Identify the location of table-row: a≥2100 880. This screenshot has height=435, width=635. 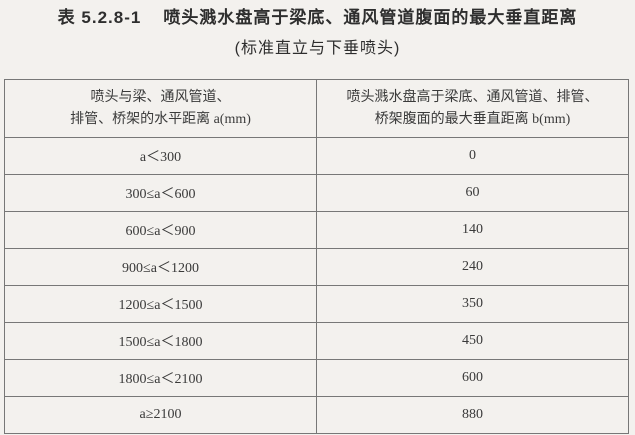
(316, 415).